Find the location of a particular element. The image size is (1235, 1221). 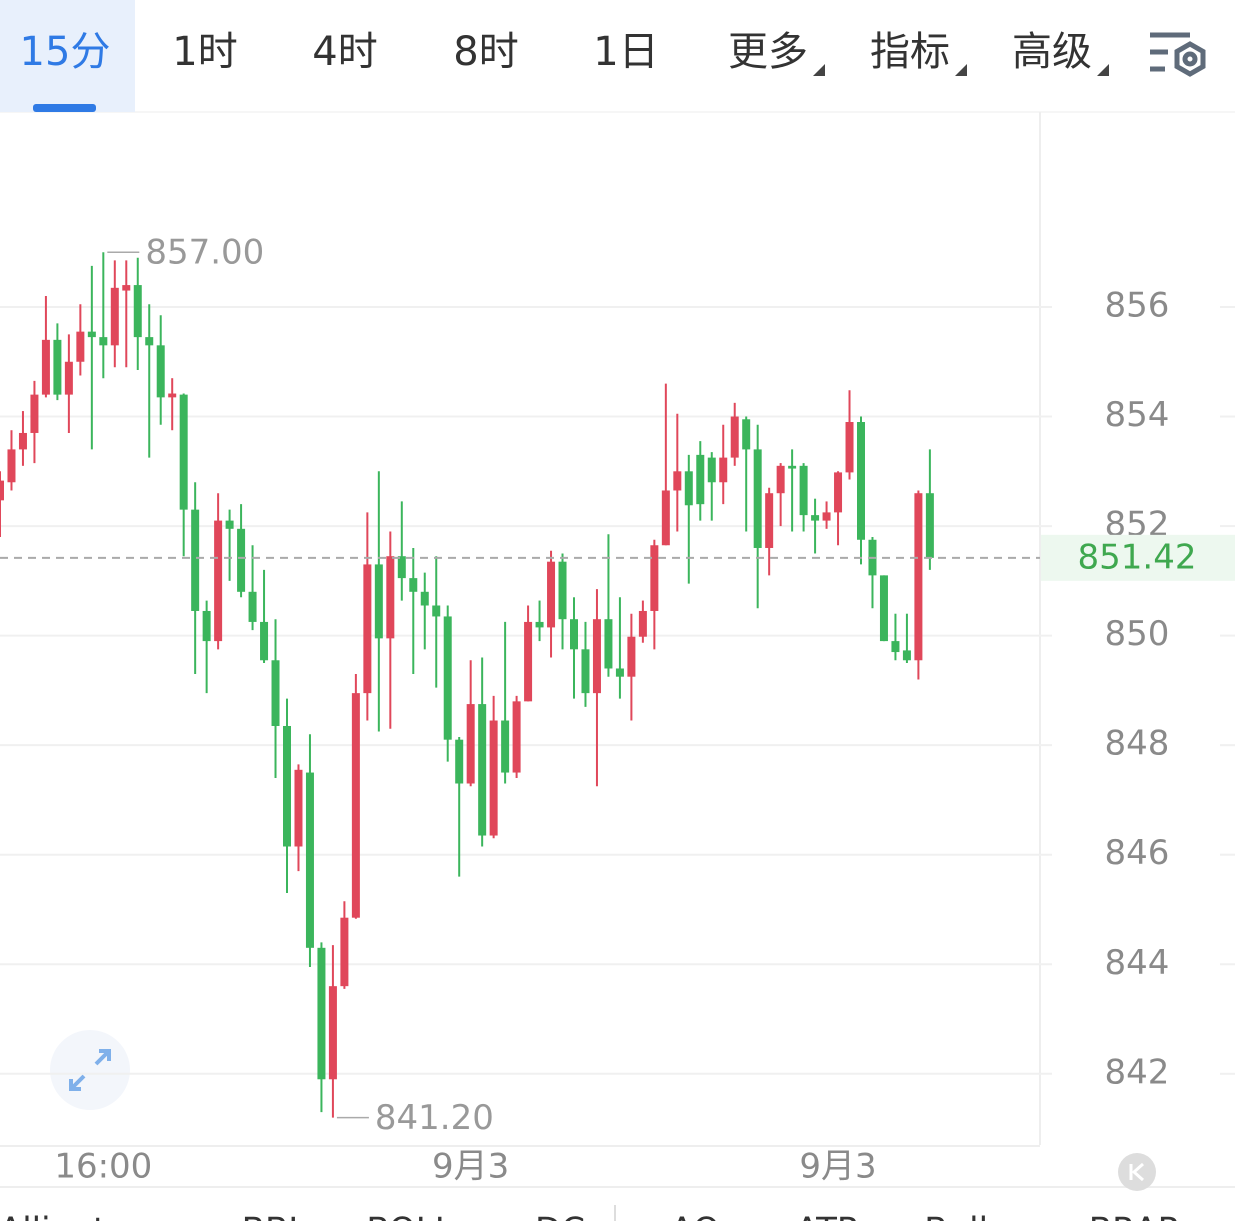

collapse-bg is located at coordinates (1137, 1172).